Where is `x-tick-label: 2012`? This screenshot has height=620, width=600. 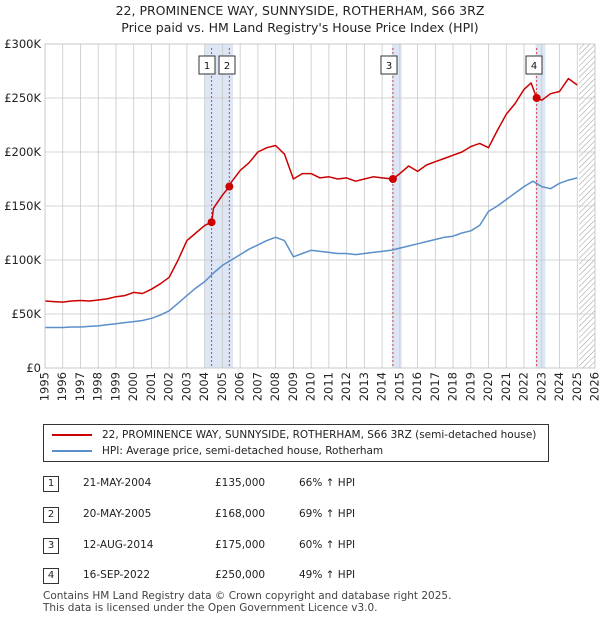
x-tick-label: 2012 is located at coordinates (346, 386).